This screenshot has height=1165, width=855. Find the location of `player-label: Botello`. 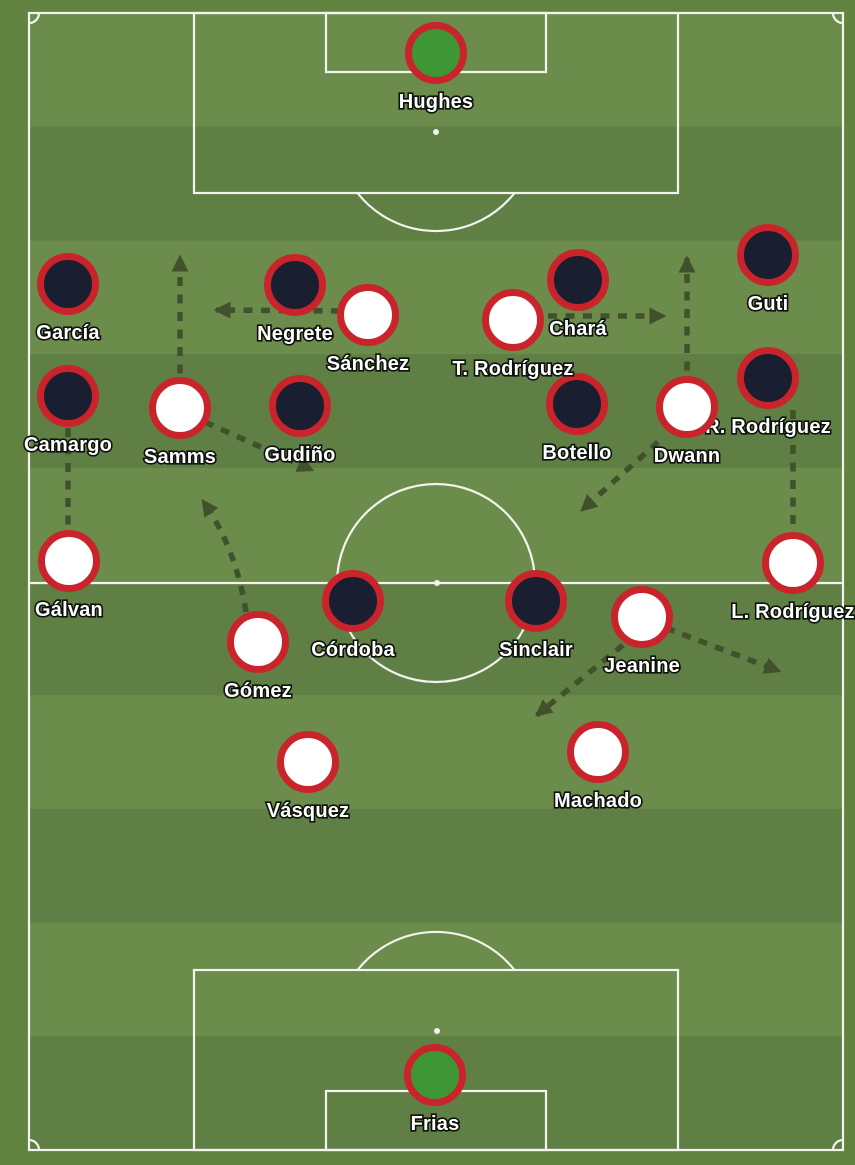

player-label: Botello is located at coordinates (576, 453).